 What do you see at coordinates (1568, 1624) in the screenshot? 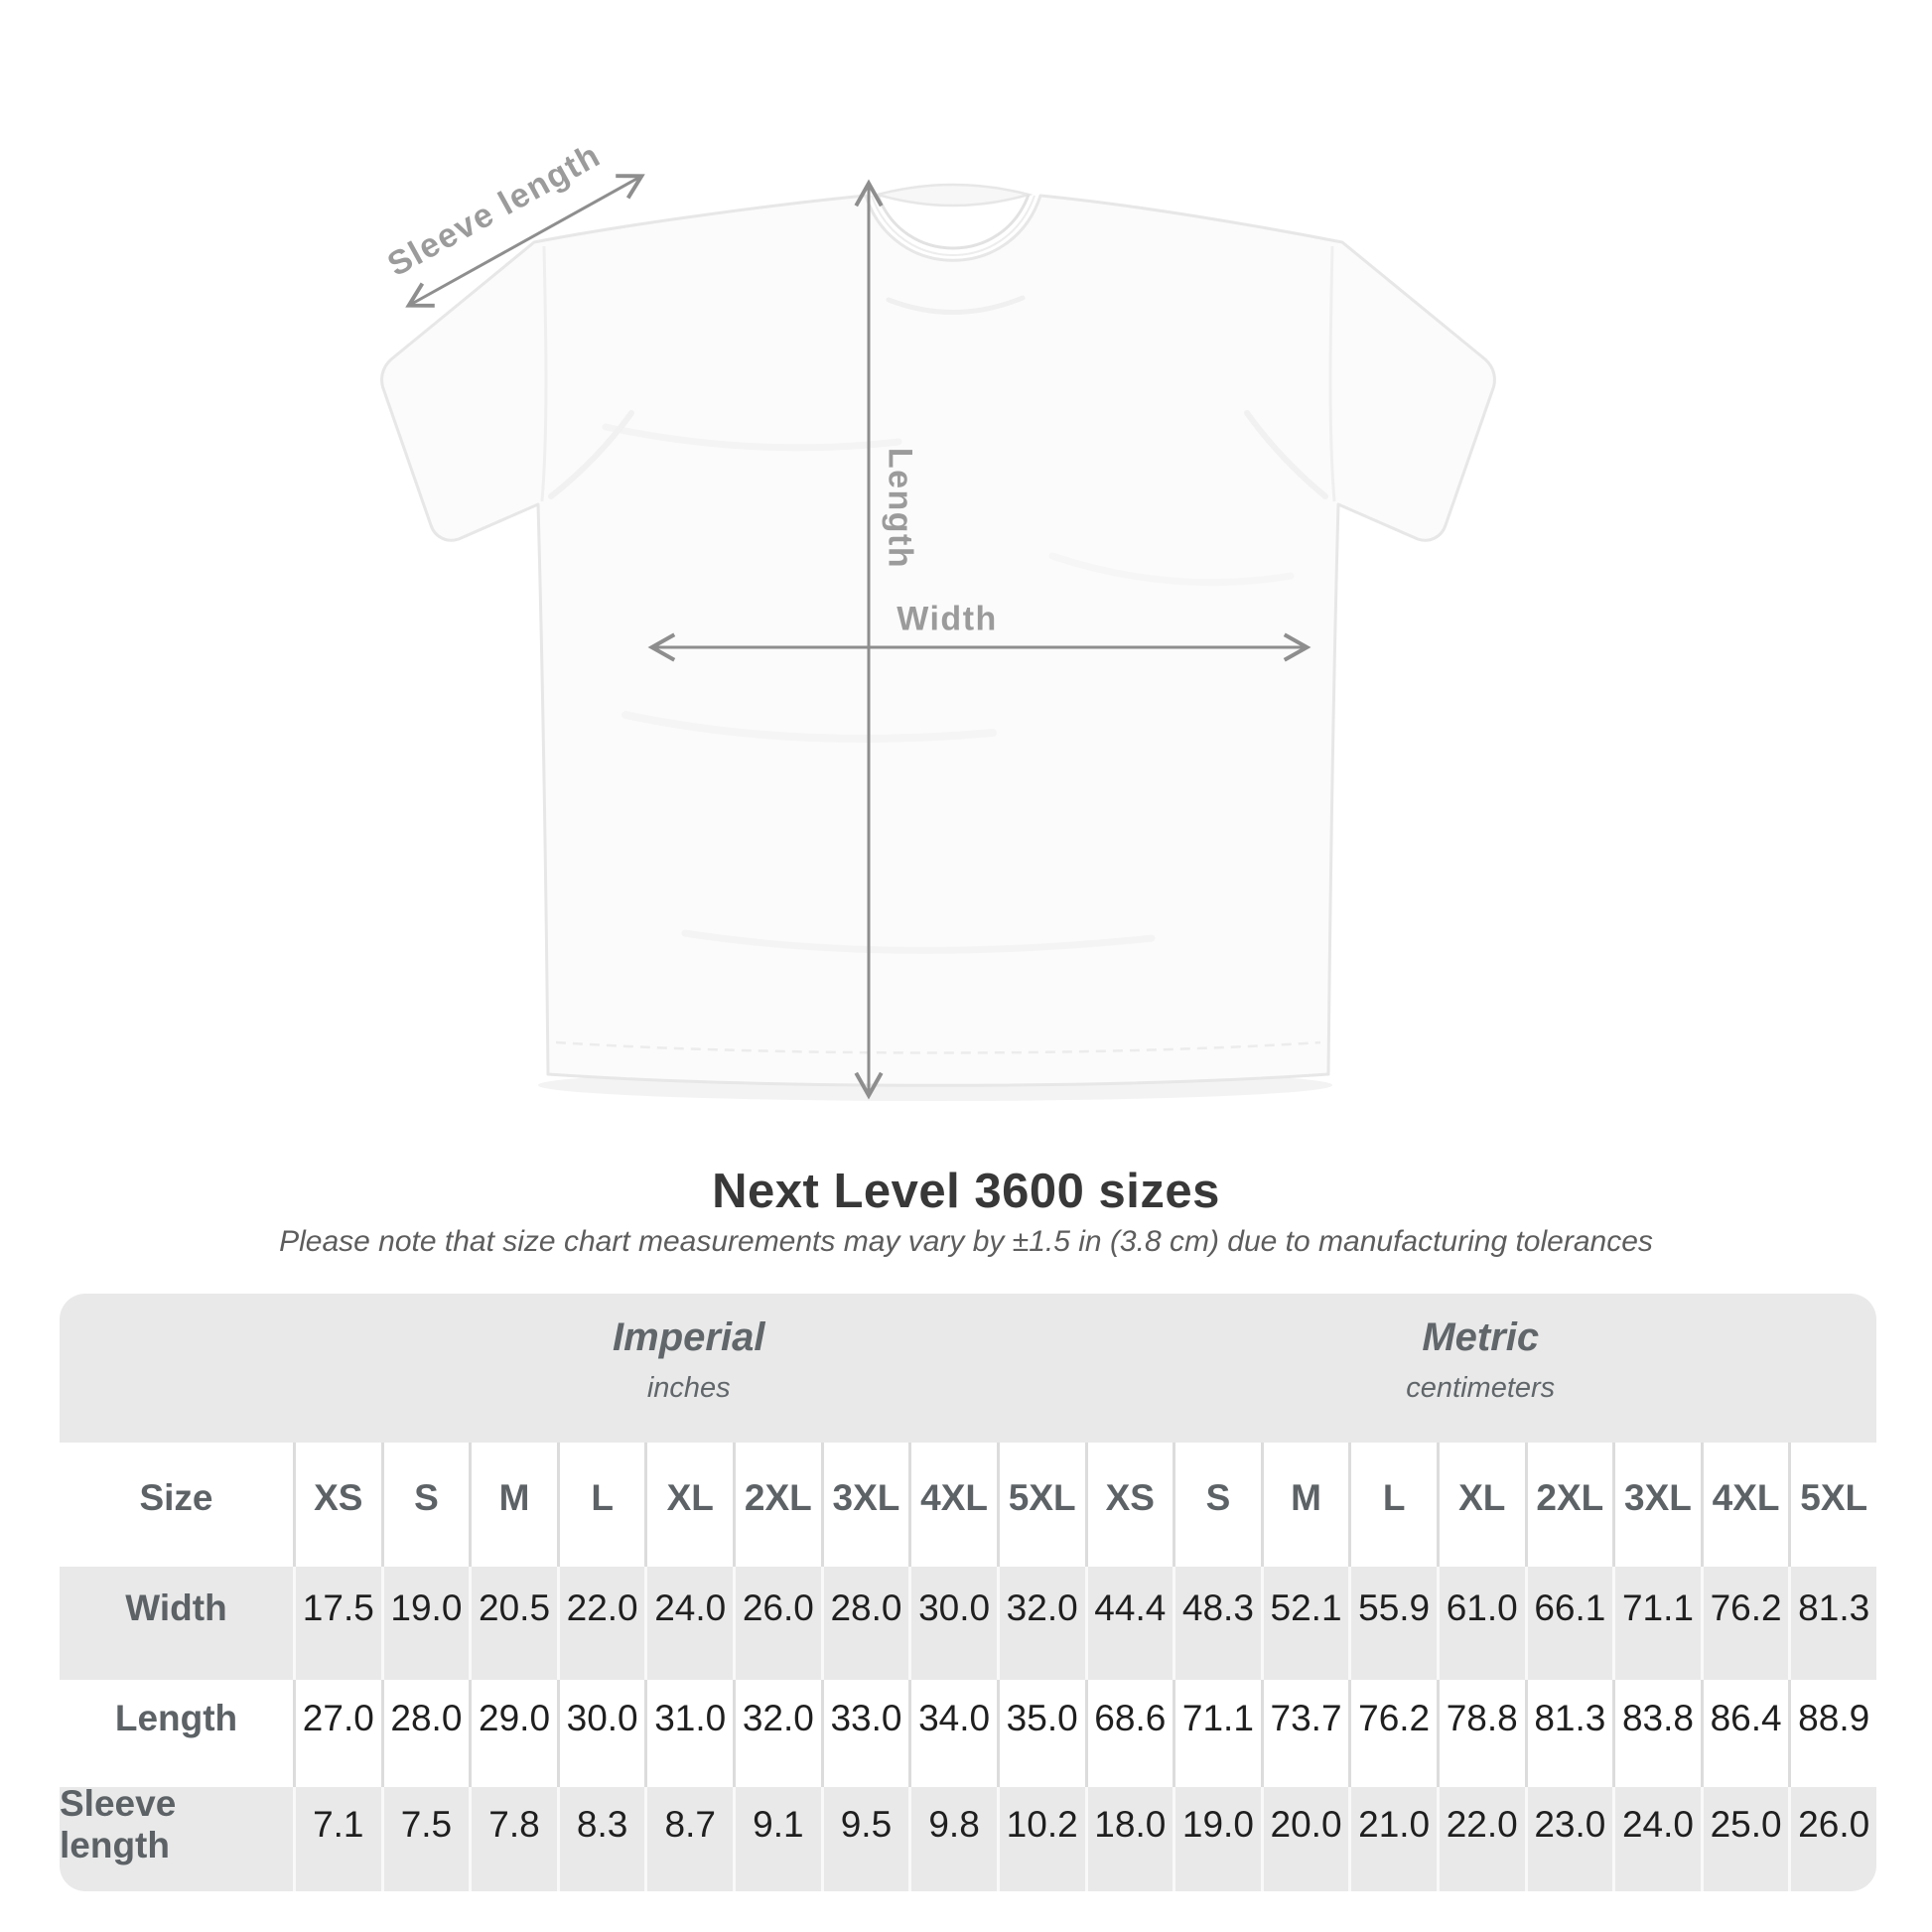
I see `width-metric-2xl: 66.1` at bounding box center [1568, 1624].